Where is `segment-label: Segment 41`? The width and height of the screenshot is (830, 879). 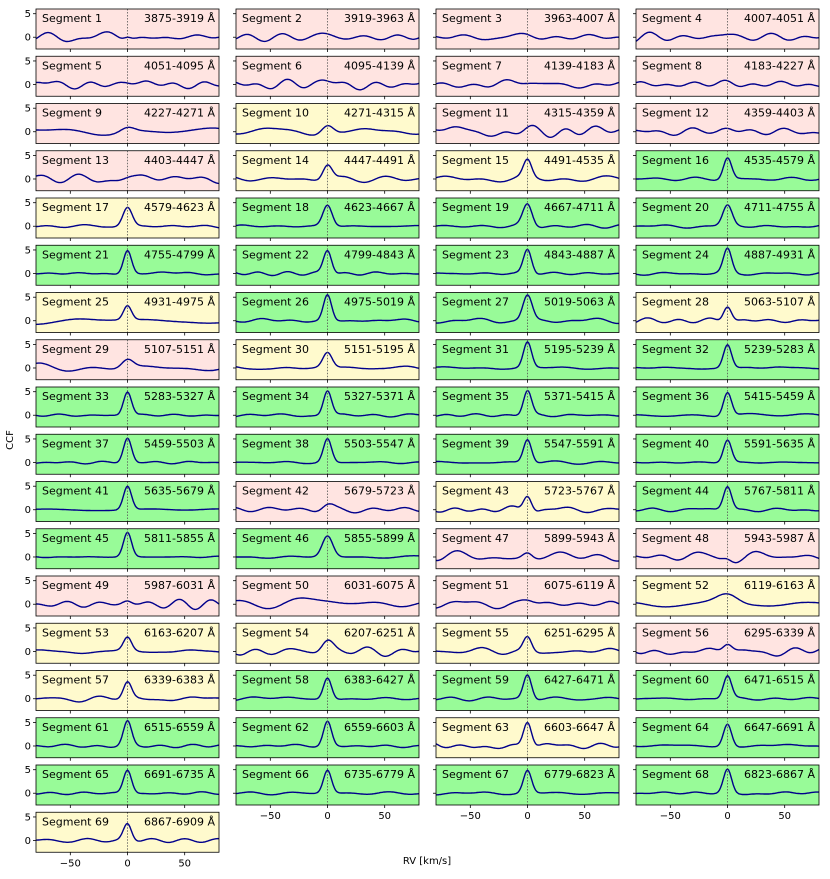 segment-label: Segment 41 is located at coordinates (75, 491).